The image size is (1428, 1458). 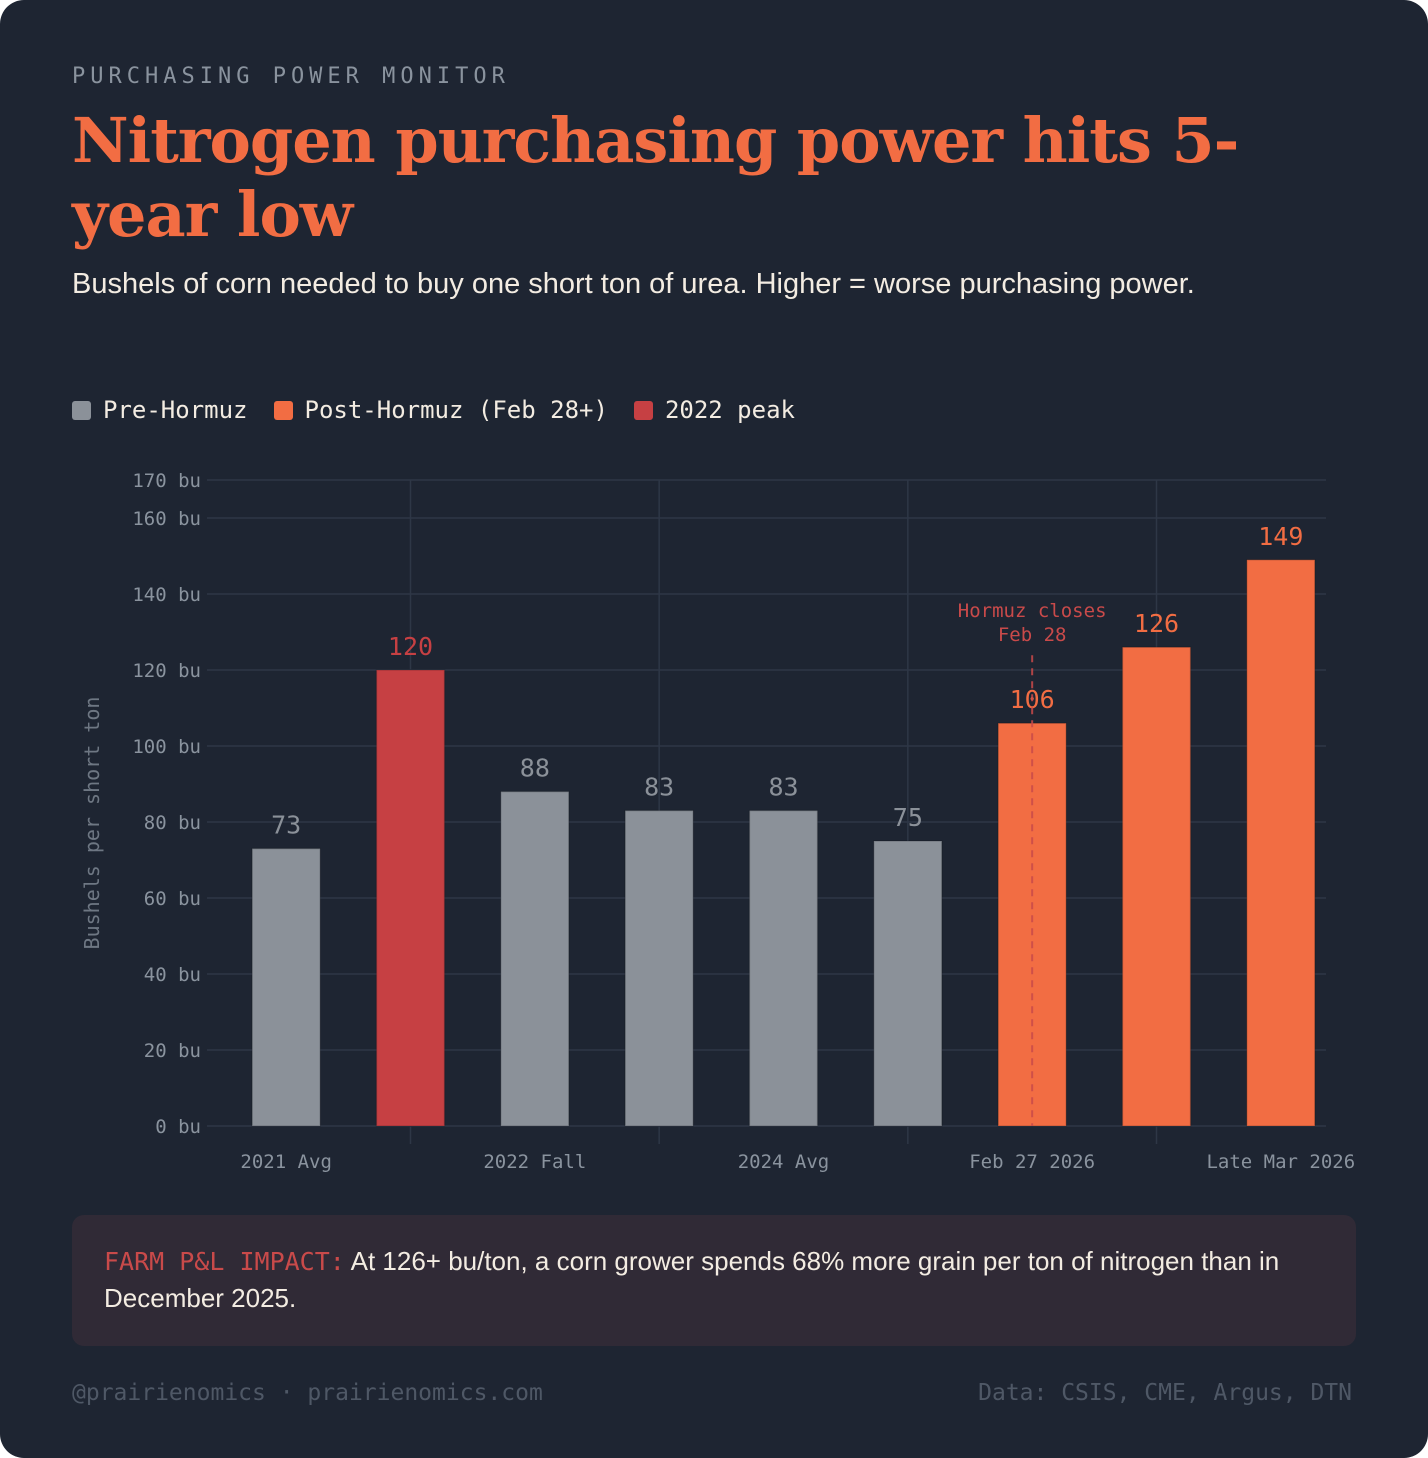 I want to click on legend-item-pre-hormuz: Pre-Hormuz, so click(x=160, y=410).